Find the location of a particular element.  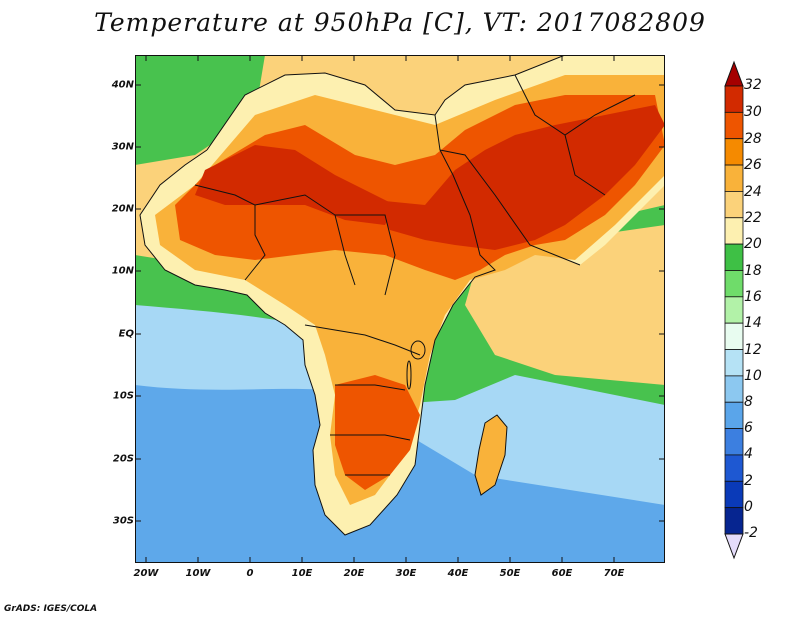

colorbar-label-minus2: -2 is located at coordinates (751, 533).